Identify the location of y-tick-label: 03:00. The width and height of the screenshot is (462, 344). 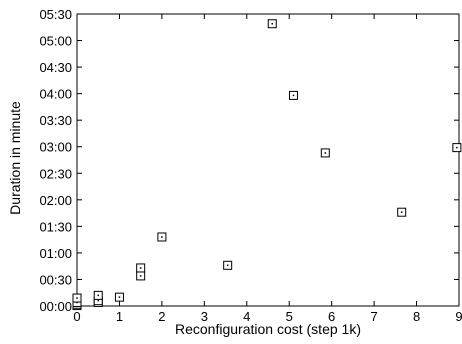
(55, 147).